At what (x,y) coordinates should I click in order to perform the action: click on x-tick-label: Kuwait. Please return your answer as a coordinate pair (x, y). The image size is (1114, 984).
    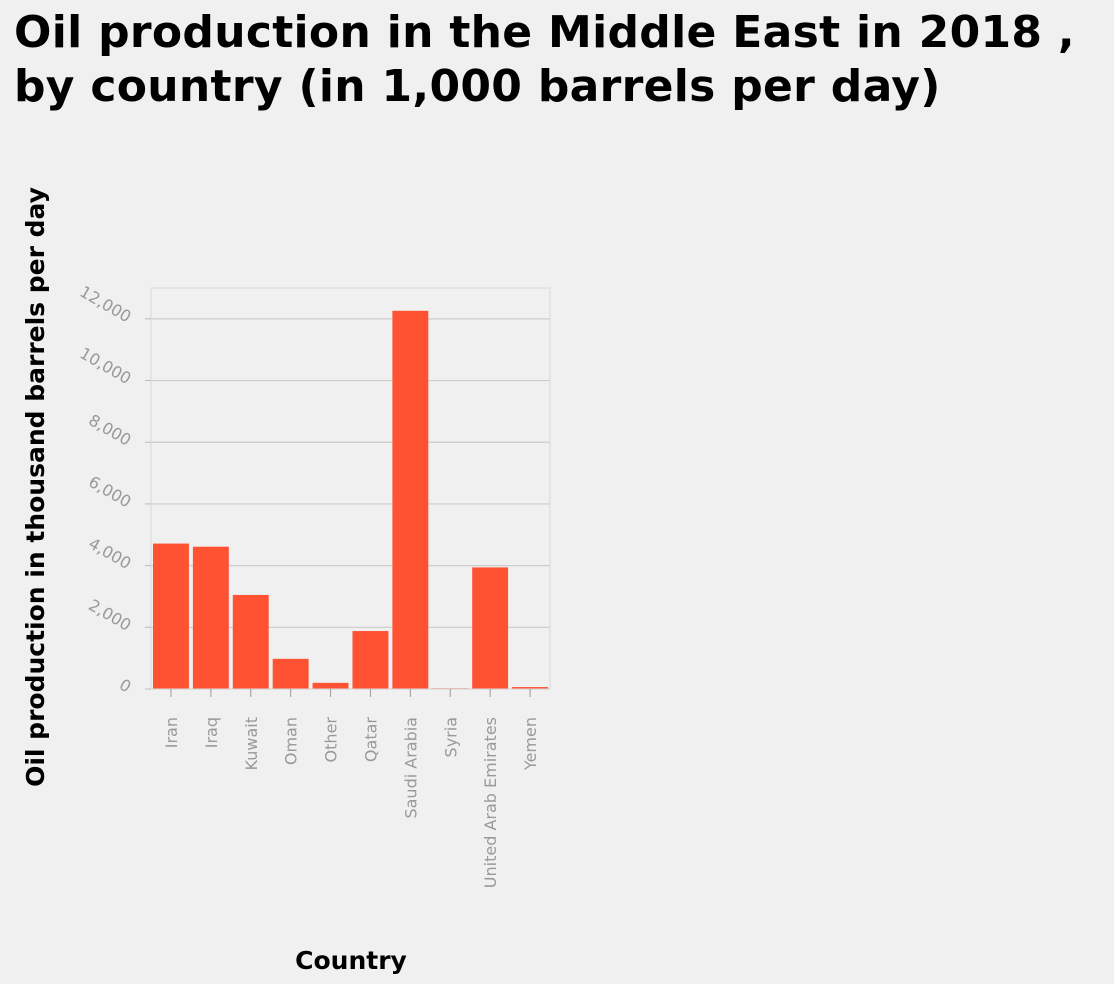
    Looking at the image, I should click on (251, 743).